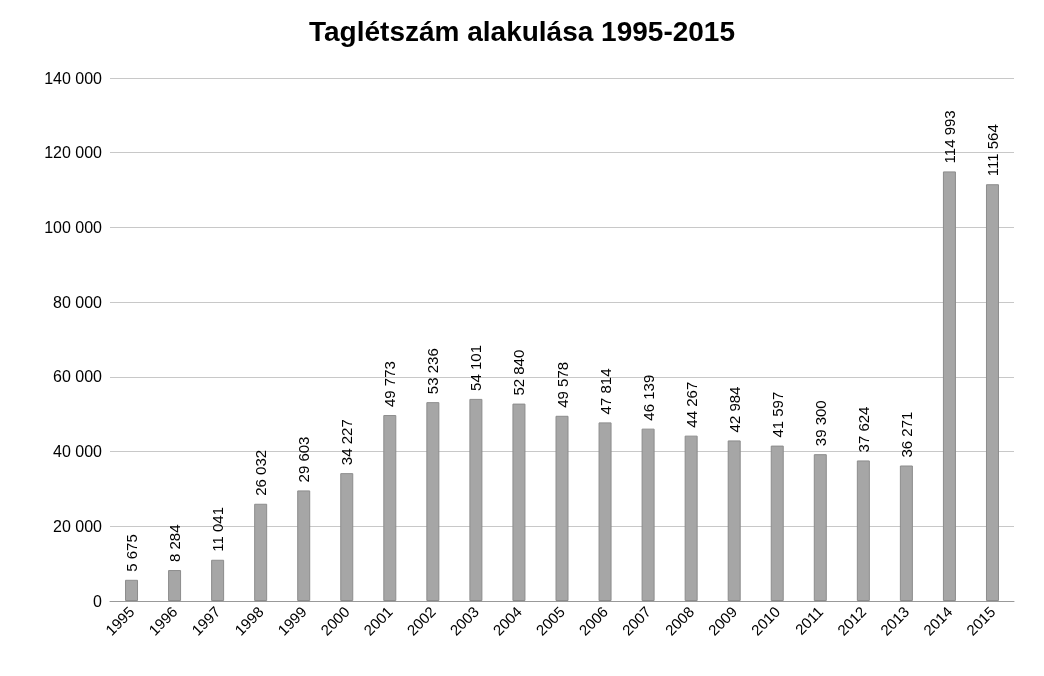  Describe the element at coordinates (73, 227) in the screenshot. I see `y-tick-label: 100 000` at that location.